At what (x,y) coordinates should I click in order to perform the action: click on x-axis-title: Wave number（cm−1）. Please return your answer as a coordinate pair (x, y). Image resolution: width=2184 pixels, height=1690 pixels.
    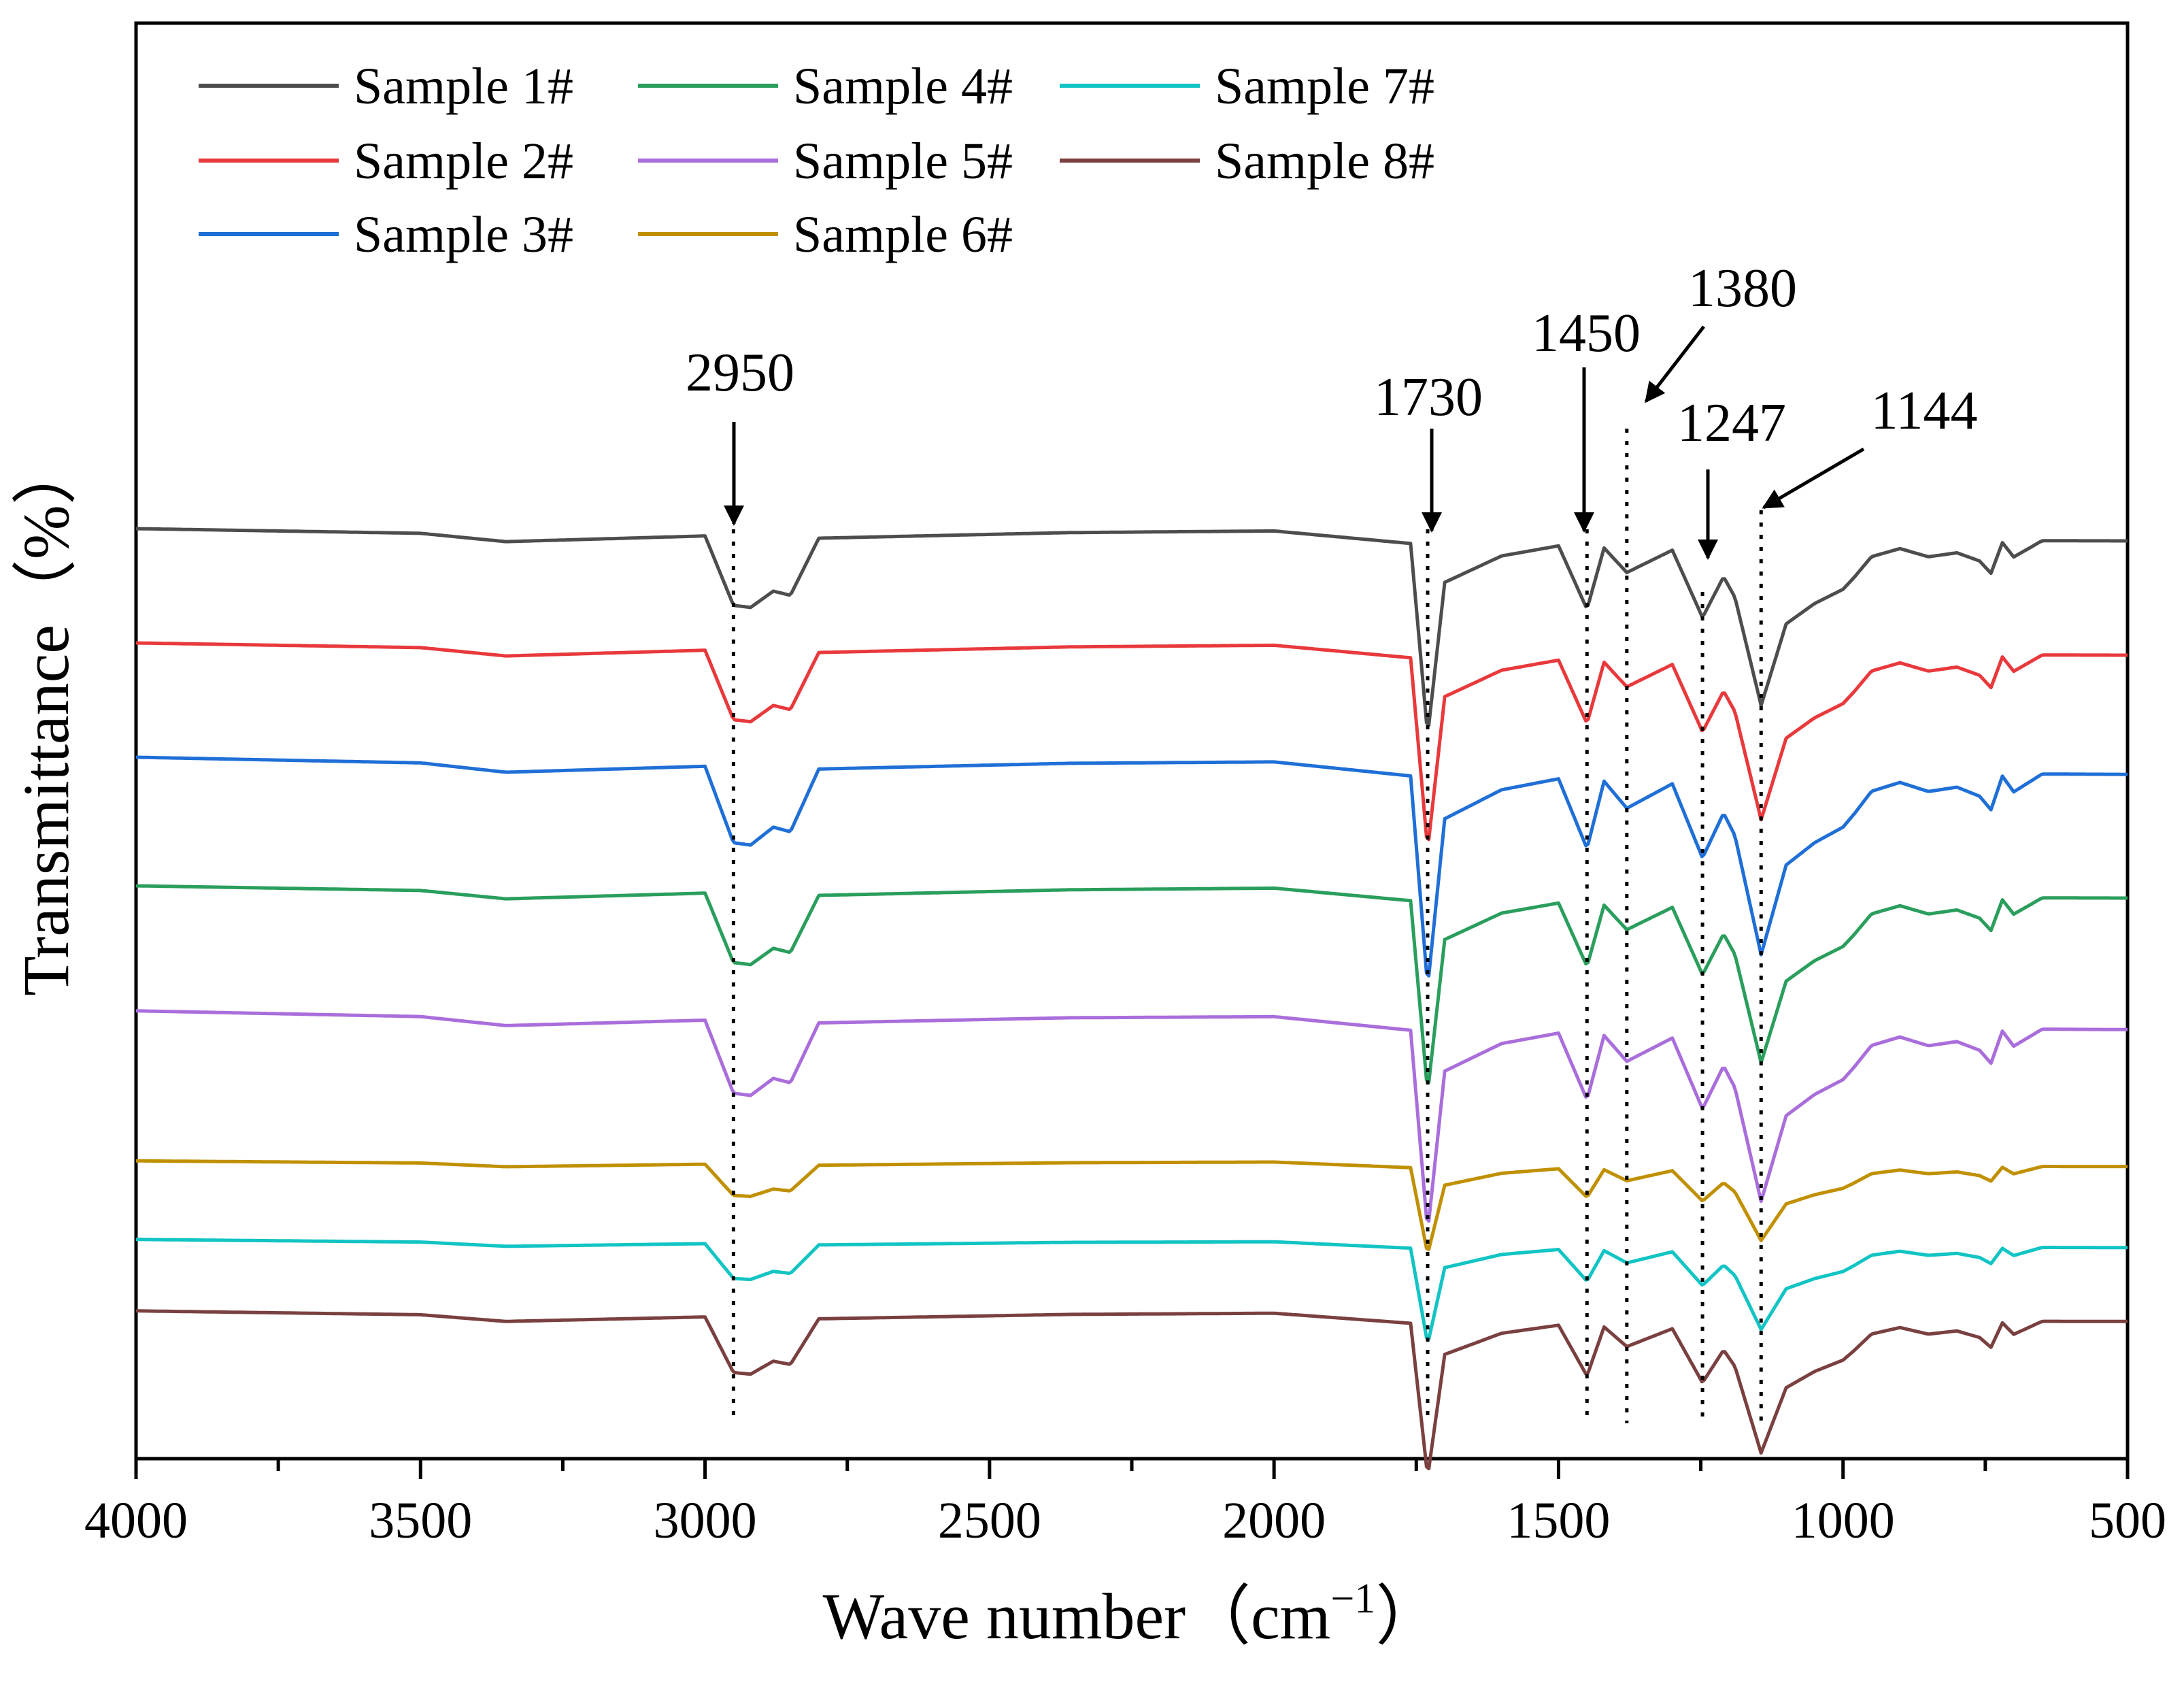
    Looking at the image, I should click on (1132, 1615).